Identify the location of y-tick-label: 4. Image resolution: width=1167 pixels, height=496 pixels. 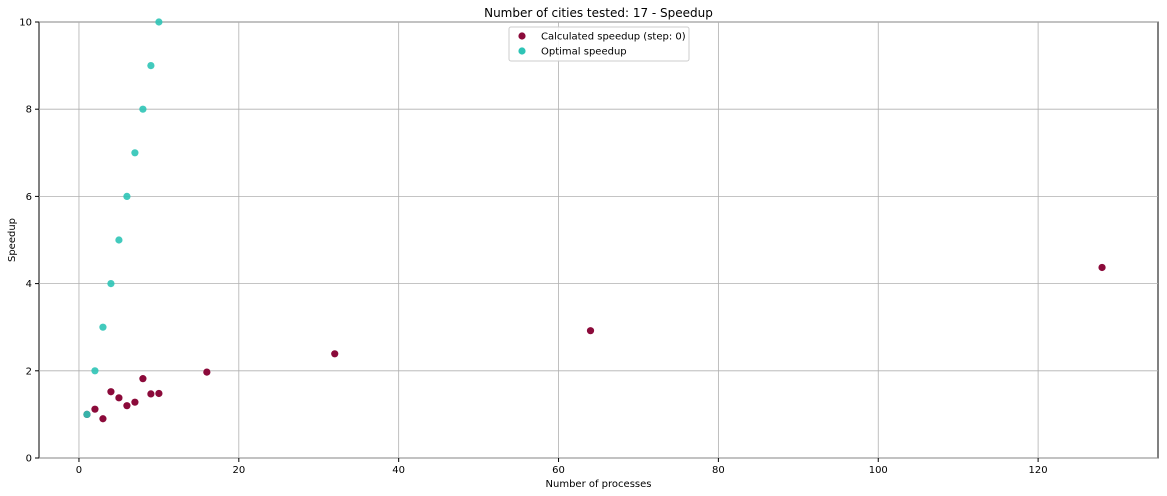
(29, 284).